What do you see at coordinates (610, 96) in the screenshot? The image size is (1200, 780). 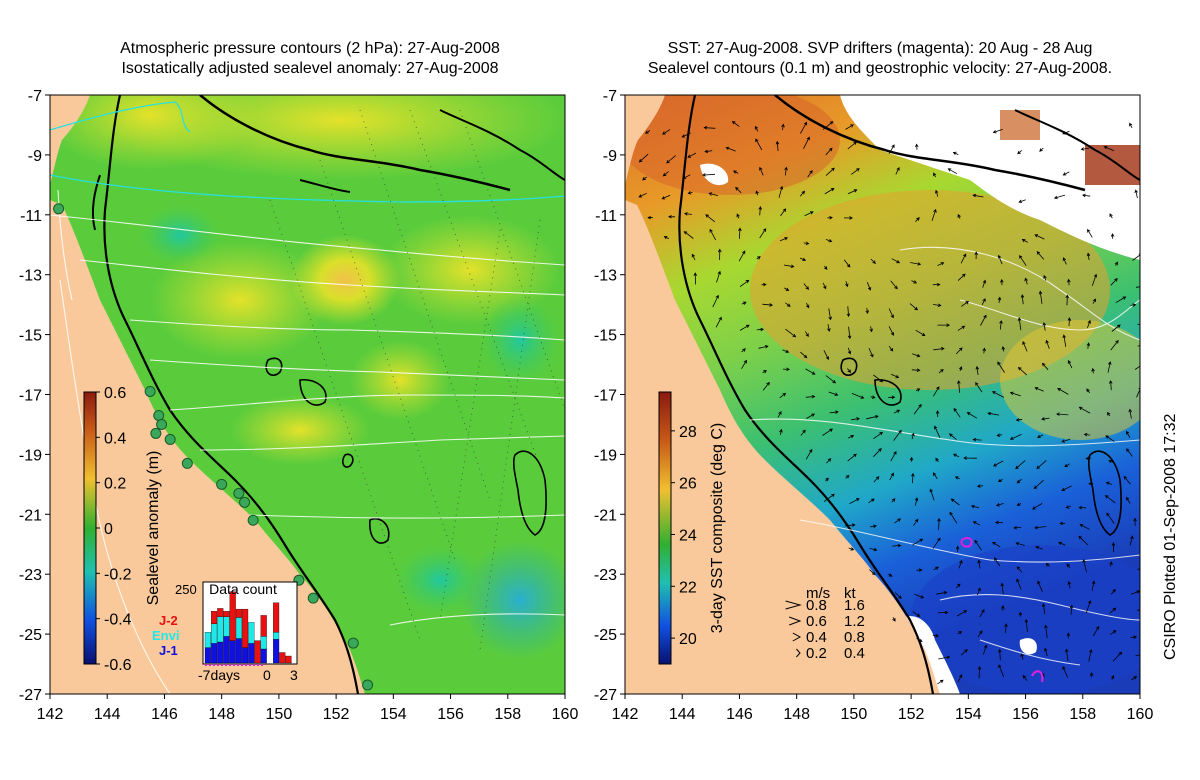 I see `lat-tick-label: -7` at bounding box center [610, 96].